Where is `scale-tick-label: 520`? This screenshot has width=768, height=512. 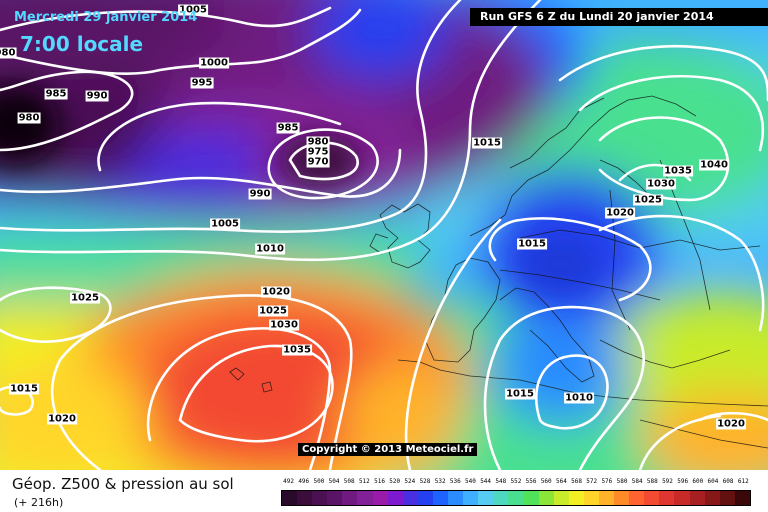
scale-tick-label: 520 is located at coordinates (395, 481).